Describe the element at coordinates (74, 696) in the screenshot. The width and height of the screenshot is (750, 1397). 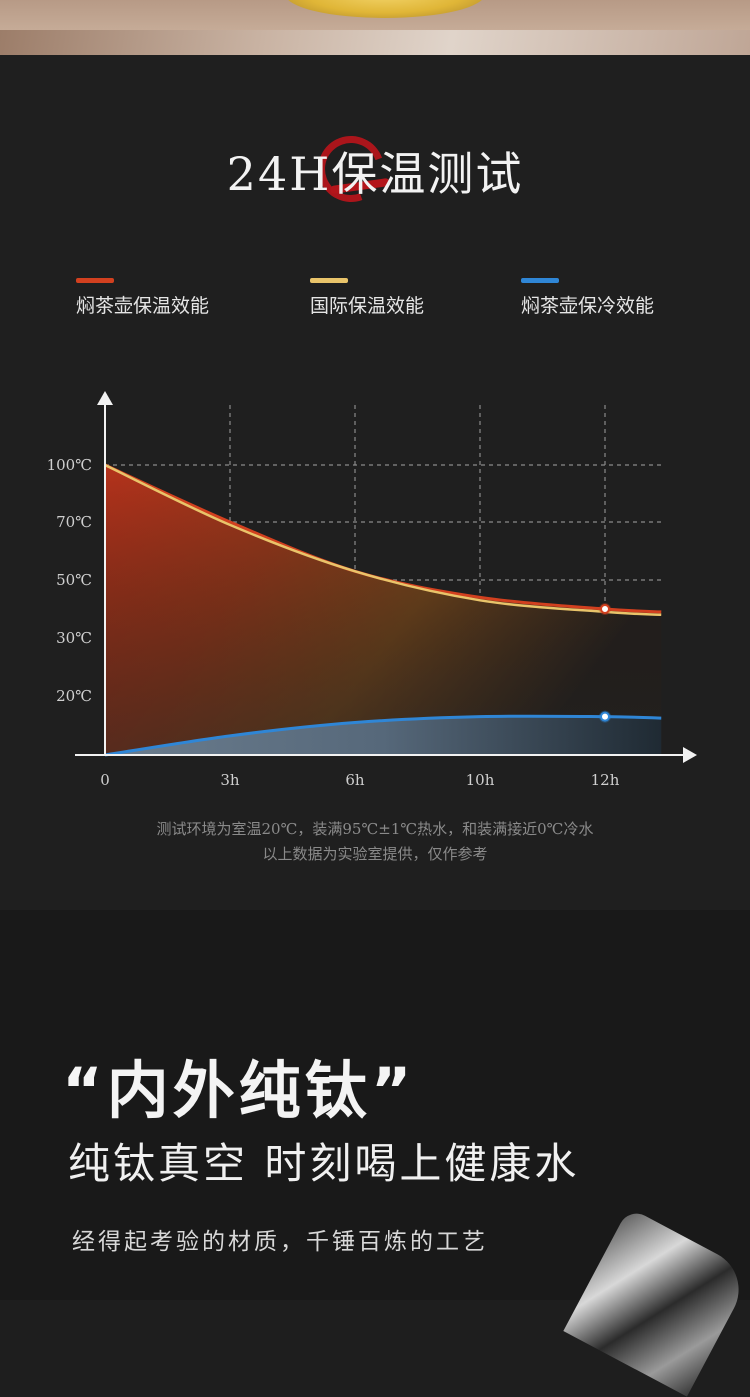
I see `y-tick-label: 20℃` at that location.